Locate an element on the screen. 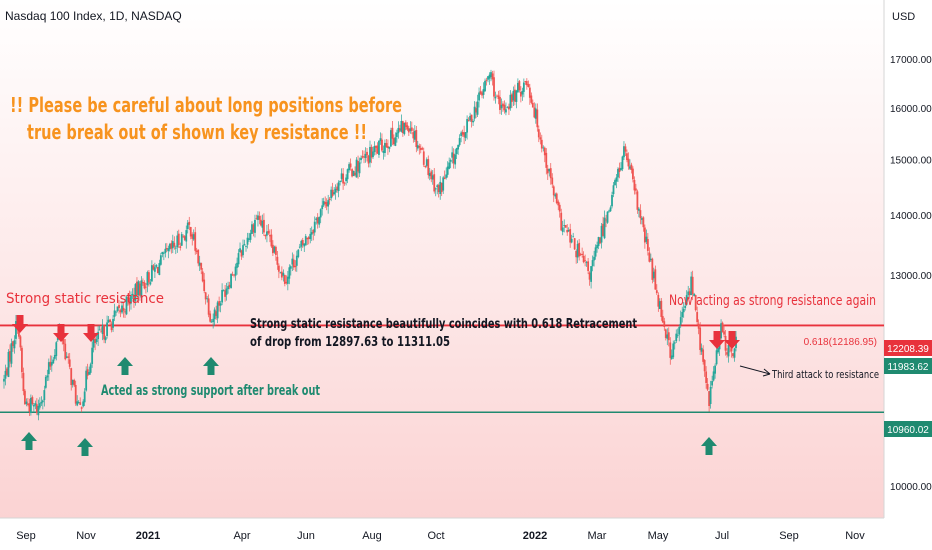  price-tick-label: 13000.00 is located at coordinates (911, 276).